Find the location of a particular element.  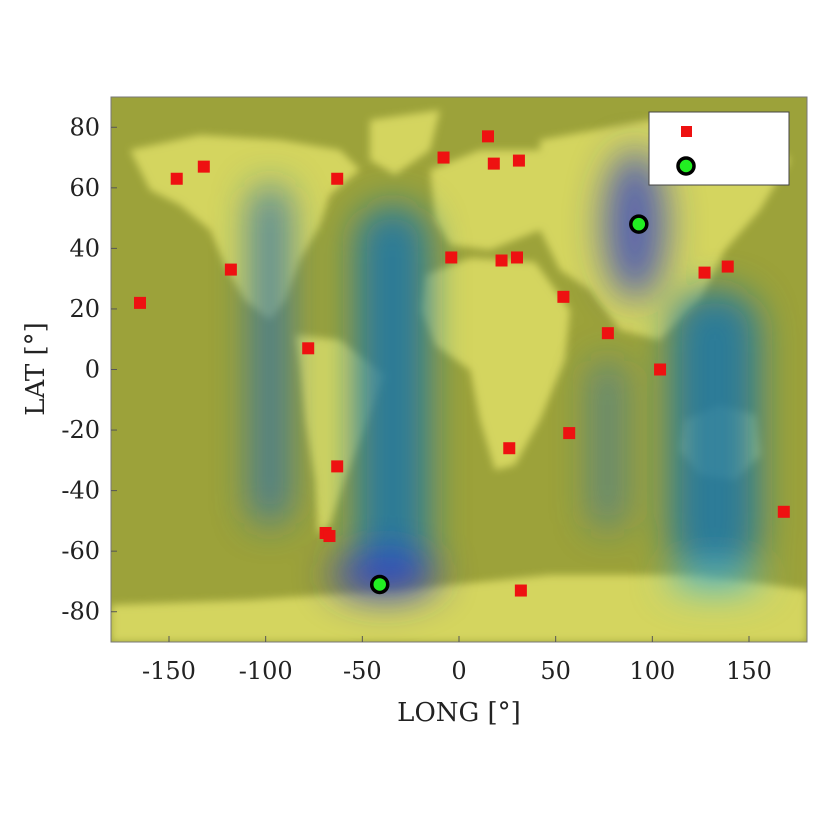

x-tick-label: -150 is located at coordinates (169, 671).